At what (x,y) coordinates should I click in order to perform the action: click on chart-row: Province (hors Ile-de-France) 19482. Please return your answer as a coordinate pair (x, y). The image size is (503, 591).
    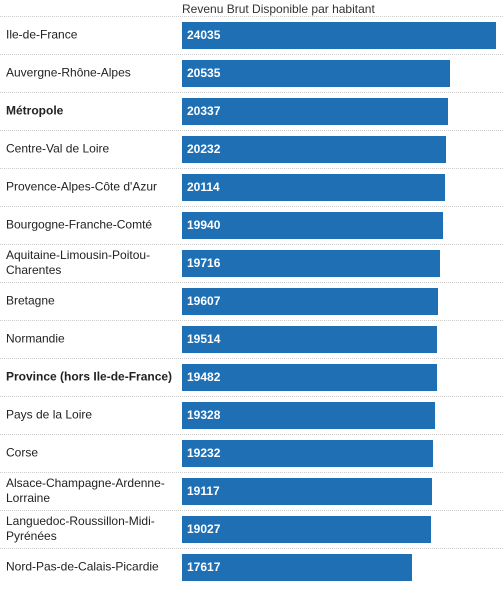
    Looking at the image, I should click on (251, 377).